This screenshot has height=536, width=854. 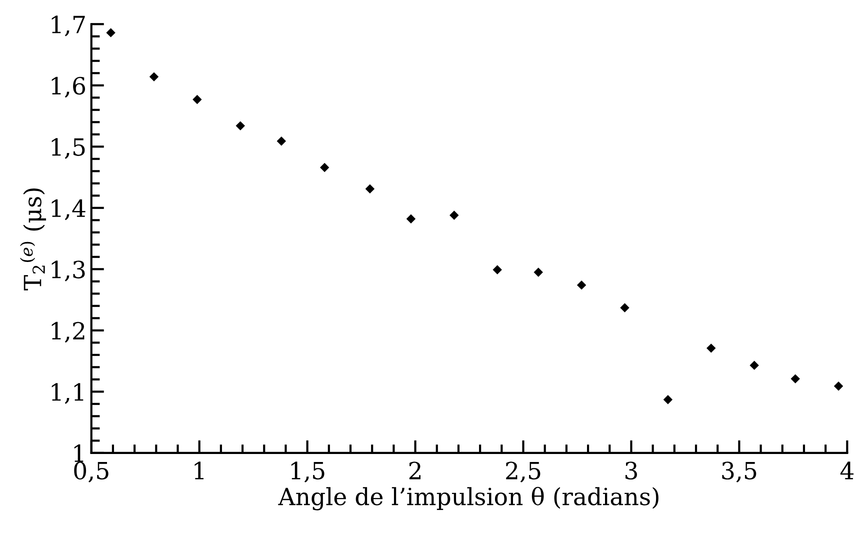 What do you see at coordinates (199, 471) in the screenshot?
I see `x-tick-label: 1` at bounding box center [199, 471].